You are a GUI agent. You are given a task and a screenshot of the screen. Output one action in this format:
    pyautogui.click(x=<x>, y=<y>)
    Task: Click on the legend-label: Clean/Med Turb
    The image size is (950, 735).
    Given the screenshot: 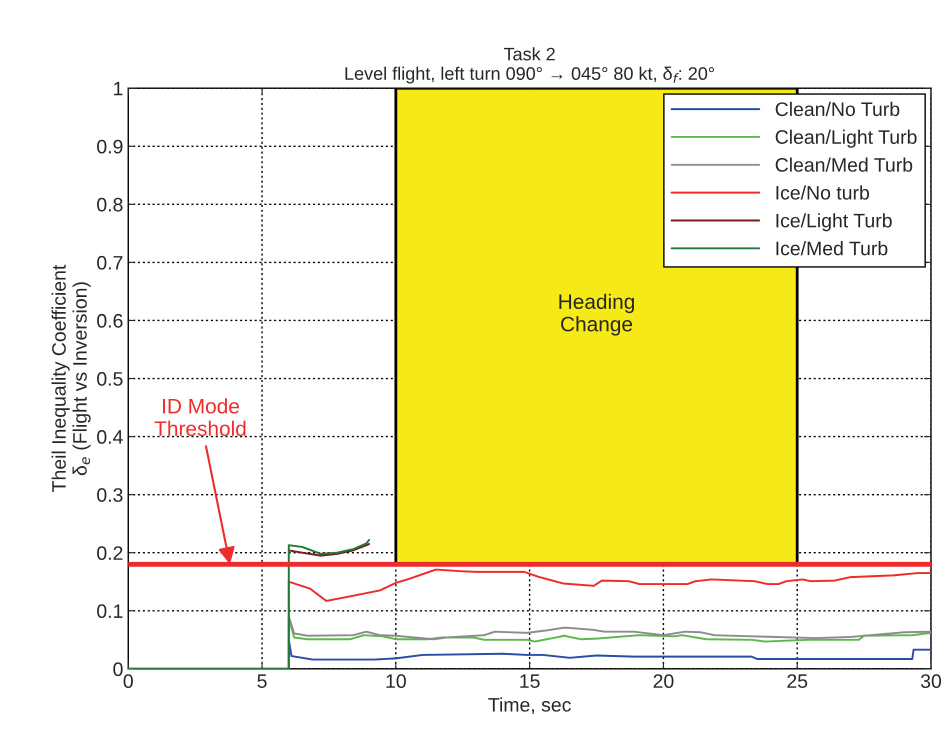 What is the action you would take?
    pyautogui.click(x=844, y=165)
    